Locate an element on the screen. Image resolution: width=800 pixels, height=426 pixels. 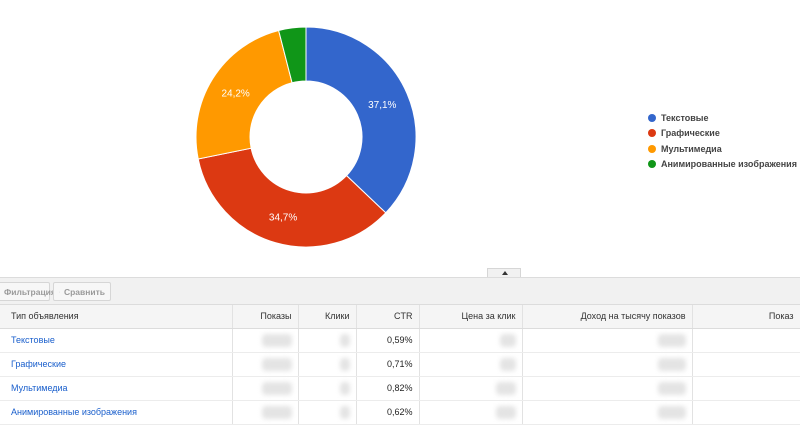
slice-multimedia is located at coordinates (244, 94).